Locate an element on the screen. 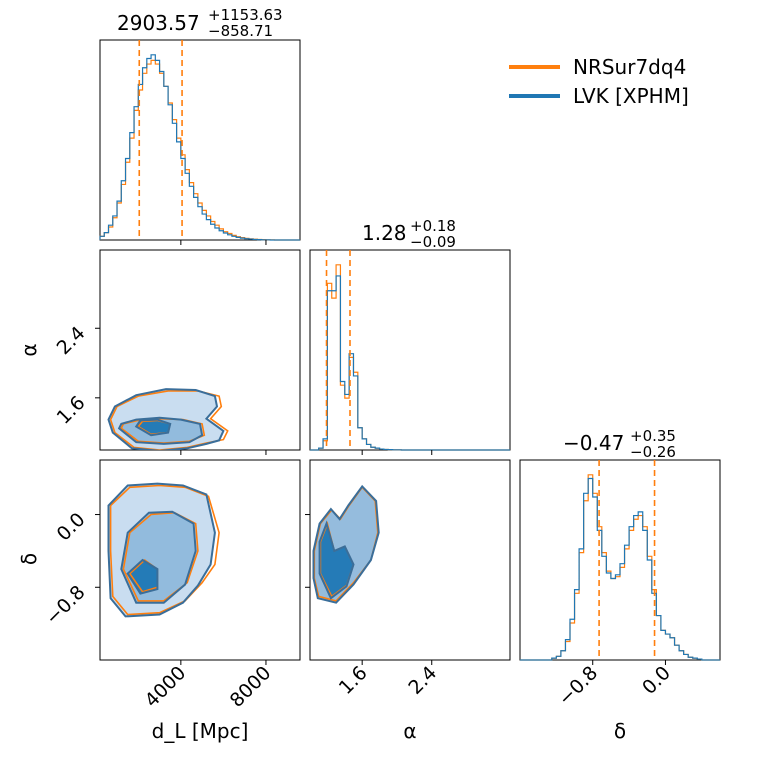 This screenshot has width=760, height=760. title-delta: −0.47 +0.35 −0.26 is located at coordinates (619, 444).